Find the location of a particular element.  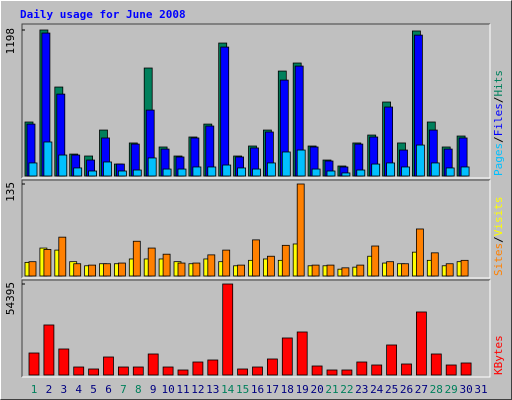

chart-title: Daily usage for June 2008 is located at coordinates (103, 14).